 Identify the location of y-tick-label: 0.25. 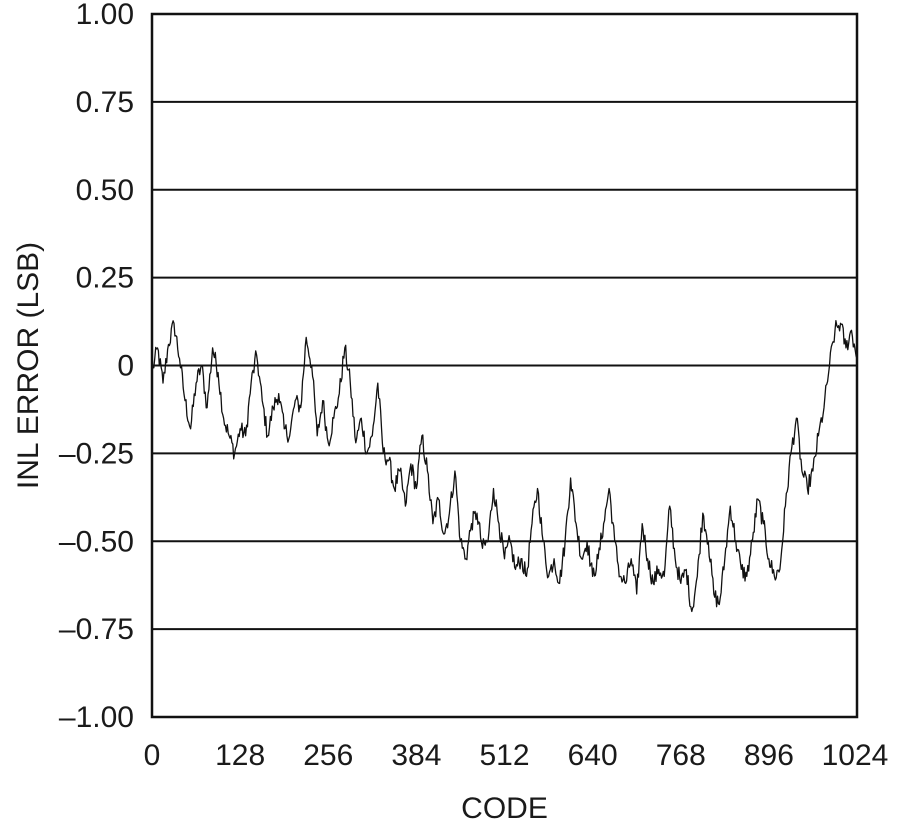
(105, 278).